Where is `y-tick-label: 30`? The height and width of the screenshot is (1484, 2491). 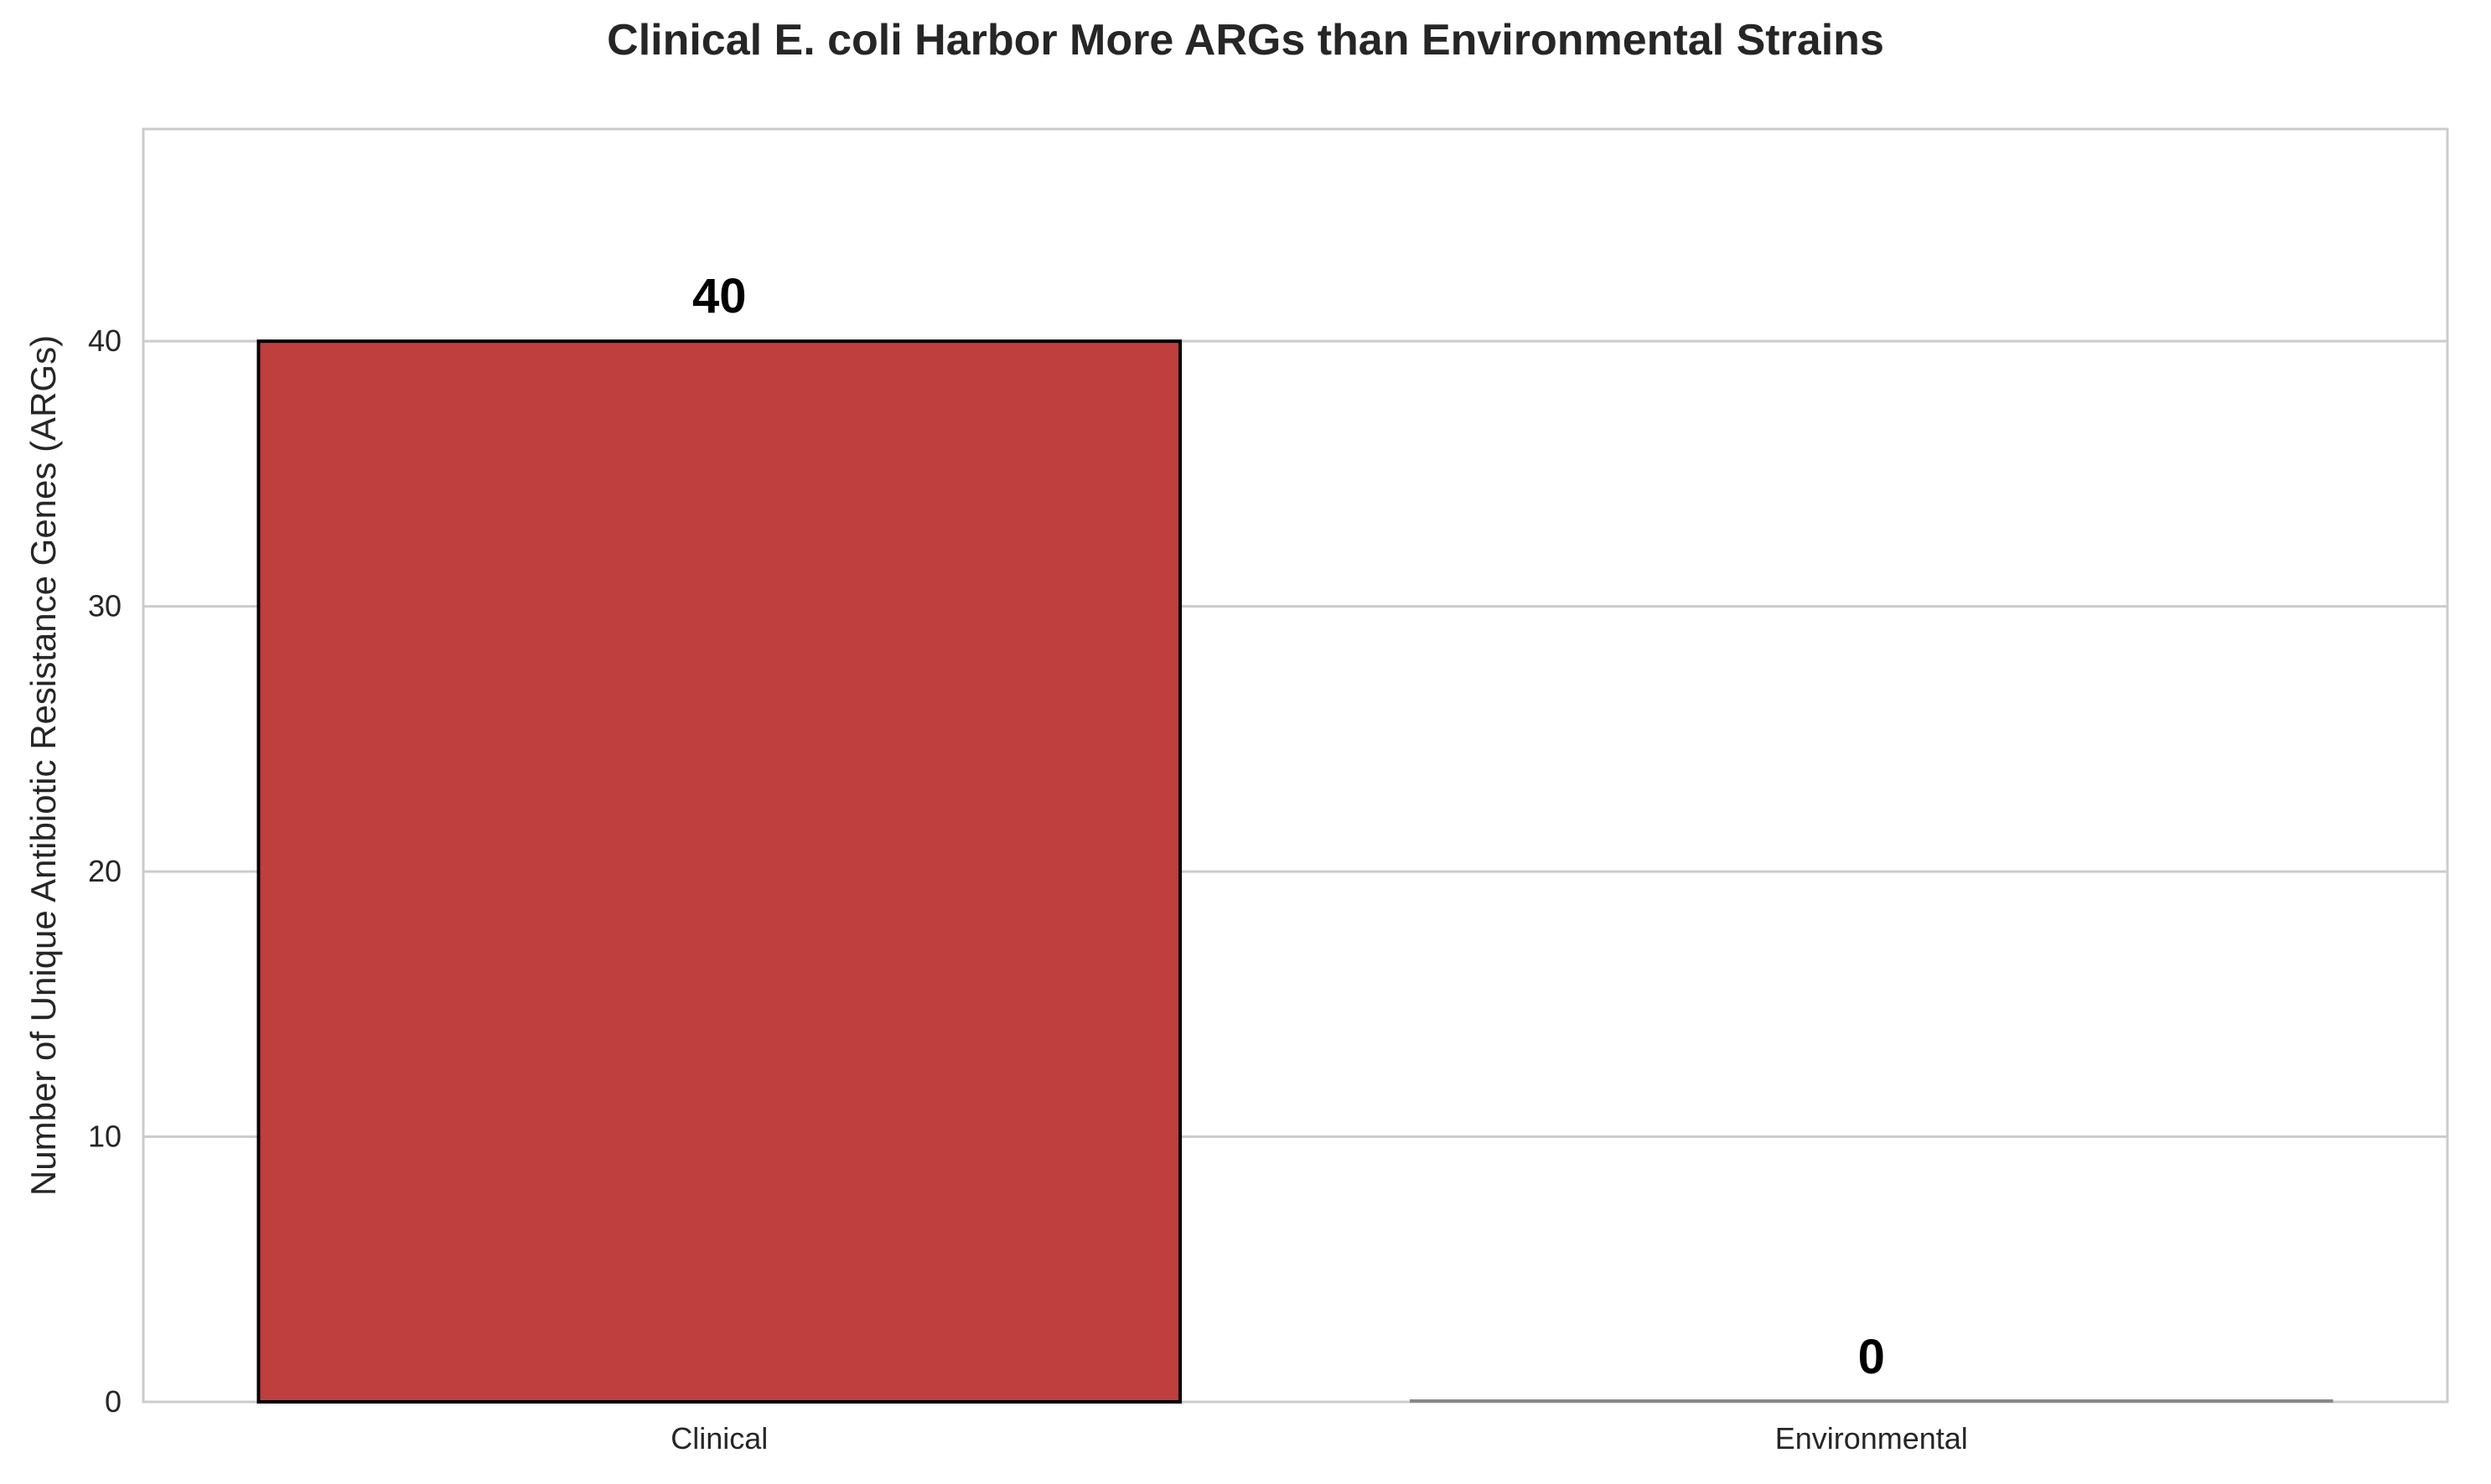 y-tick-label: 30 is located at coordinates (105, 606).